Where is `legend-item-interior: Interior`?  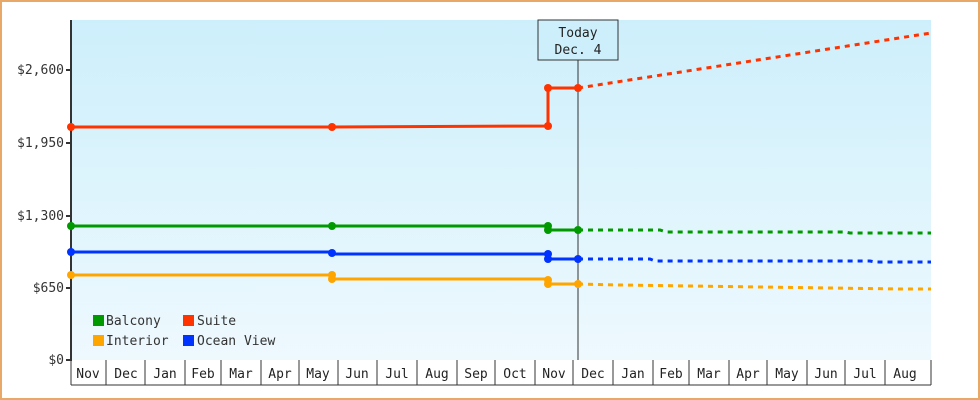 legend-item-interior: Interior is located at coordinates (131, 341).